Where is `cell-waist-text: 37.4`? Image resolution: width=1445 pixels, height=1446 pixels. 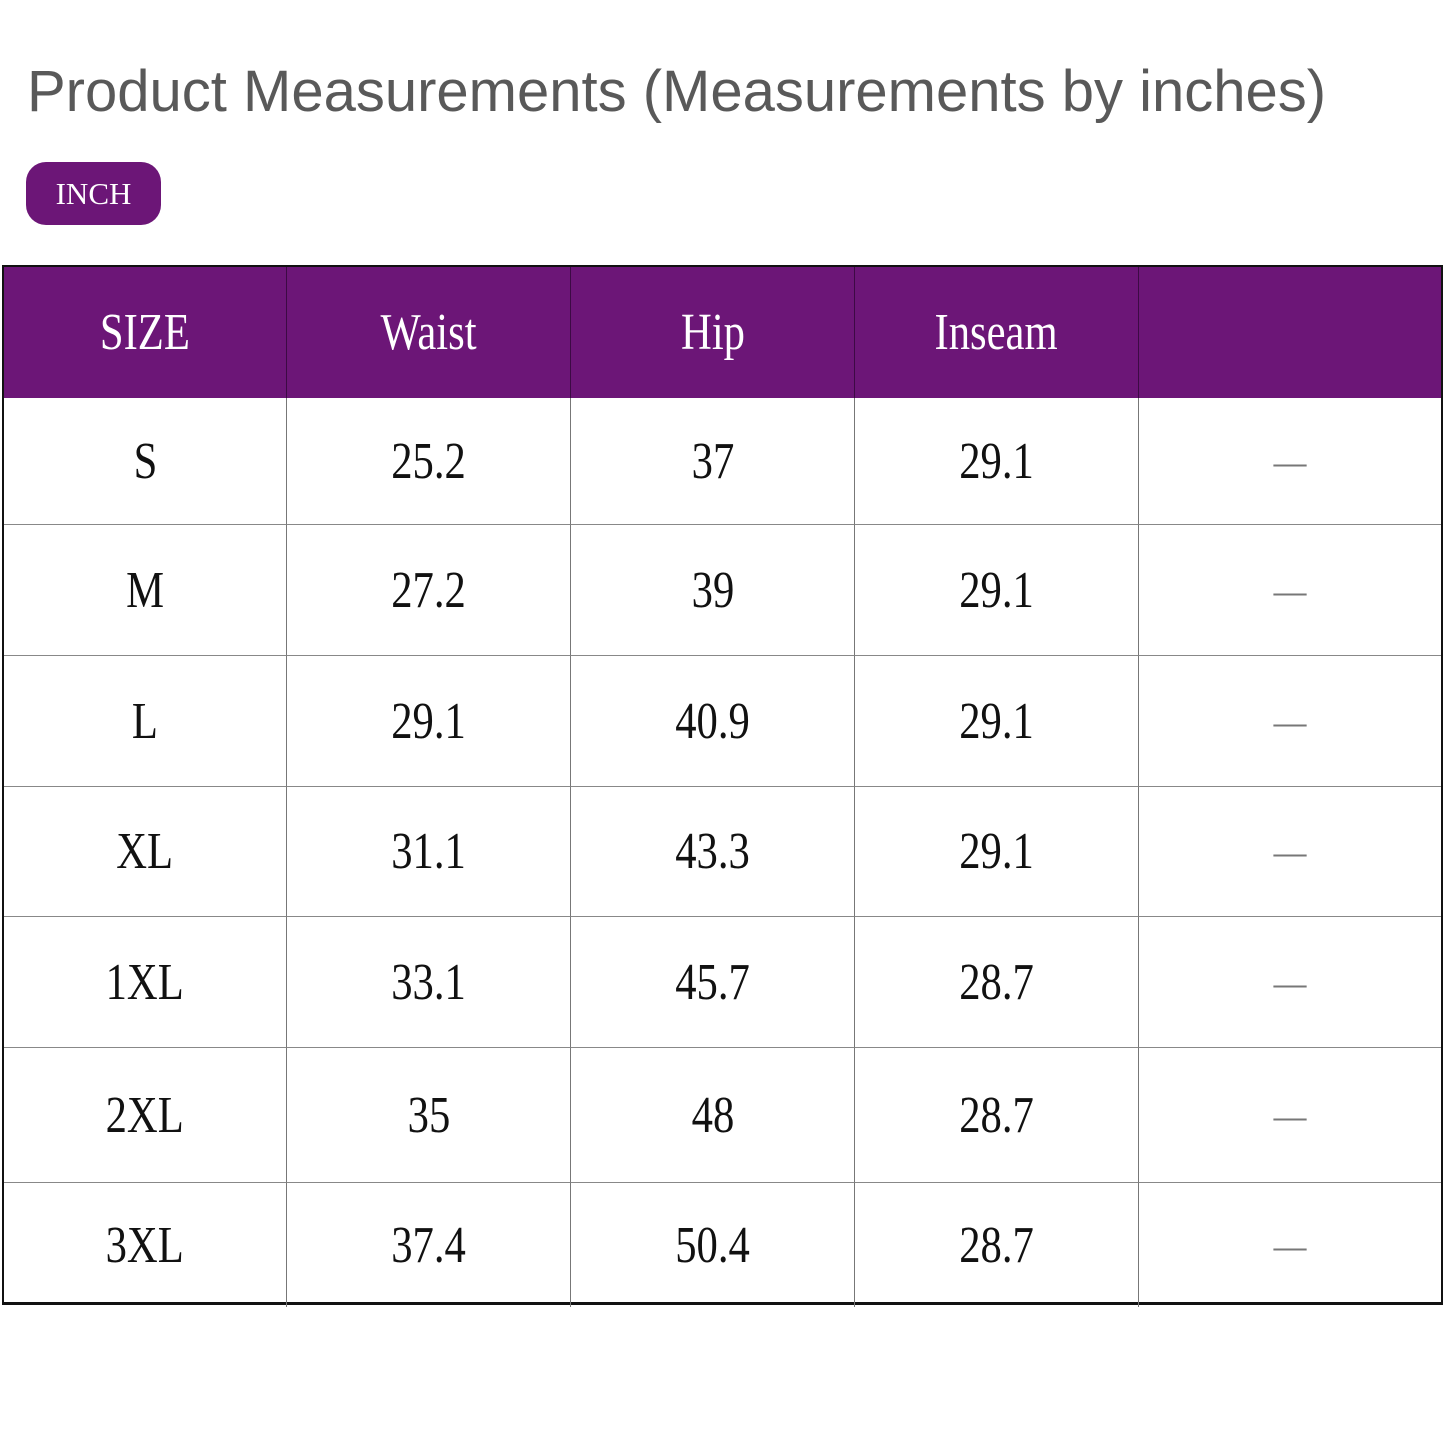 cell-waist-text: 37.4 is located at coordinates (428, 1245).